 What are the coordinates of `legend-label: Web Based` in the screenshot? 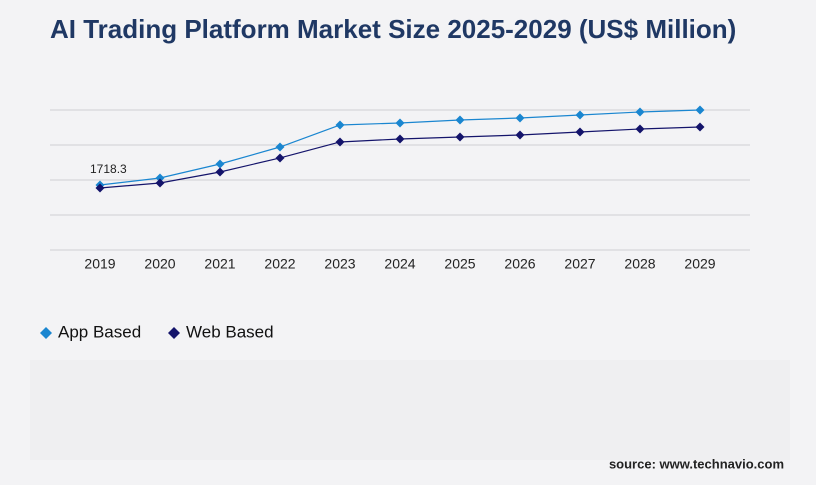 It's located at (230, 331).